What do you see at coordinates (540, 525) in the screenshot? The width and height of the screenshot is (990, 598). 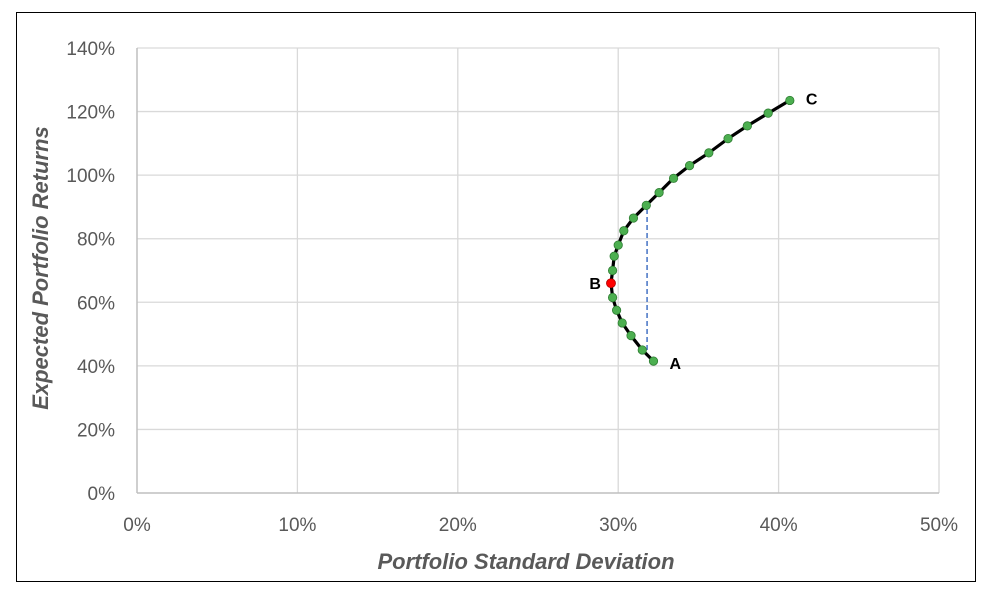 I see `x-tick-labels: 0% 10% 20% 30% 40% 50%` at bounding box center [540, 525].